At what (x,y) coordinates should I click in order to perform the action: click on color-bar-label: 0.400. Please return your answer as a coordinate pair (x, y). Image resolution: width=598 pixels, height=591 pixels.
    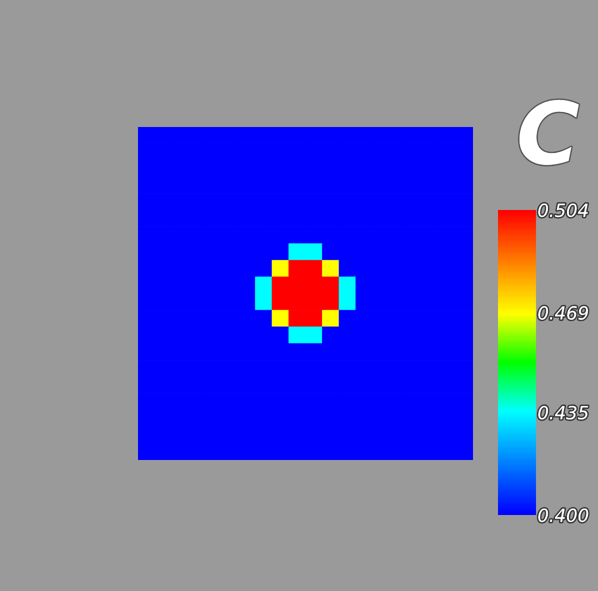
    Looking at the image, I should click on (563, 515).